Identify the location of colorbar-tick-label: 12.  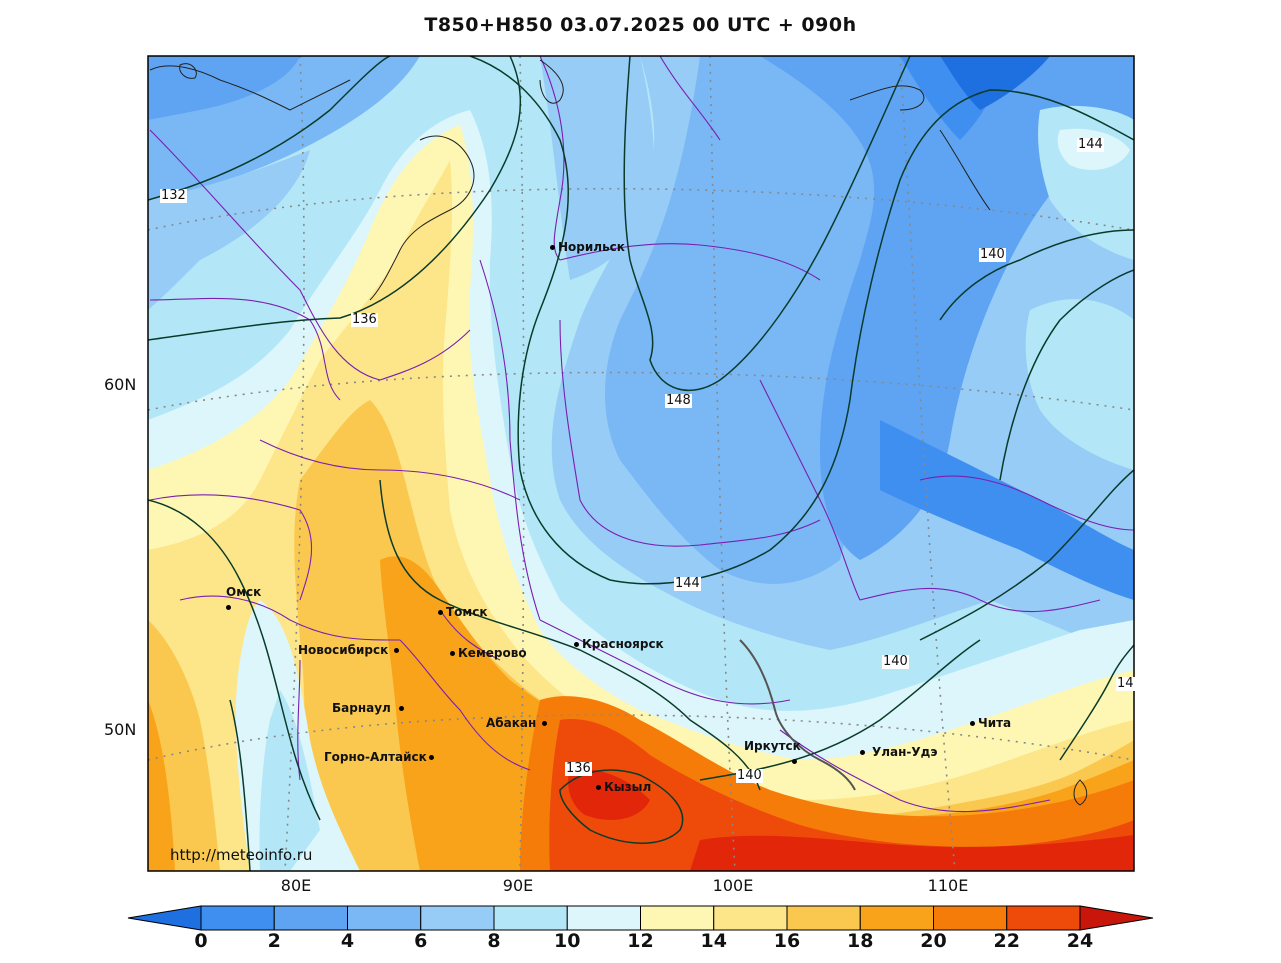
(640, 941).